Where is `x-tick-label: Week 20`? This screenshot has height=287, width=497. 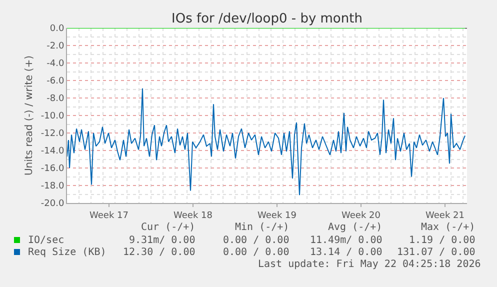
x-tick-label: Week 20 is located at coordinates (361, 215).